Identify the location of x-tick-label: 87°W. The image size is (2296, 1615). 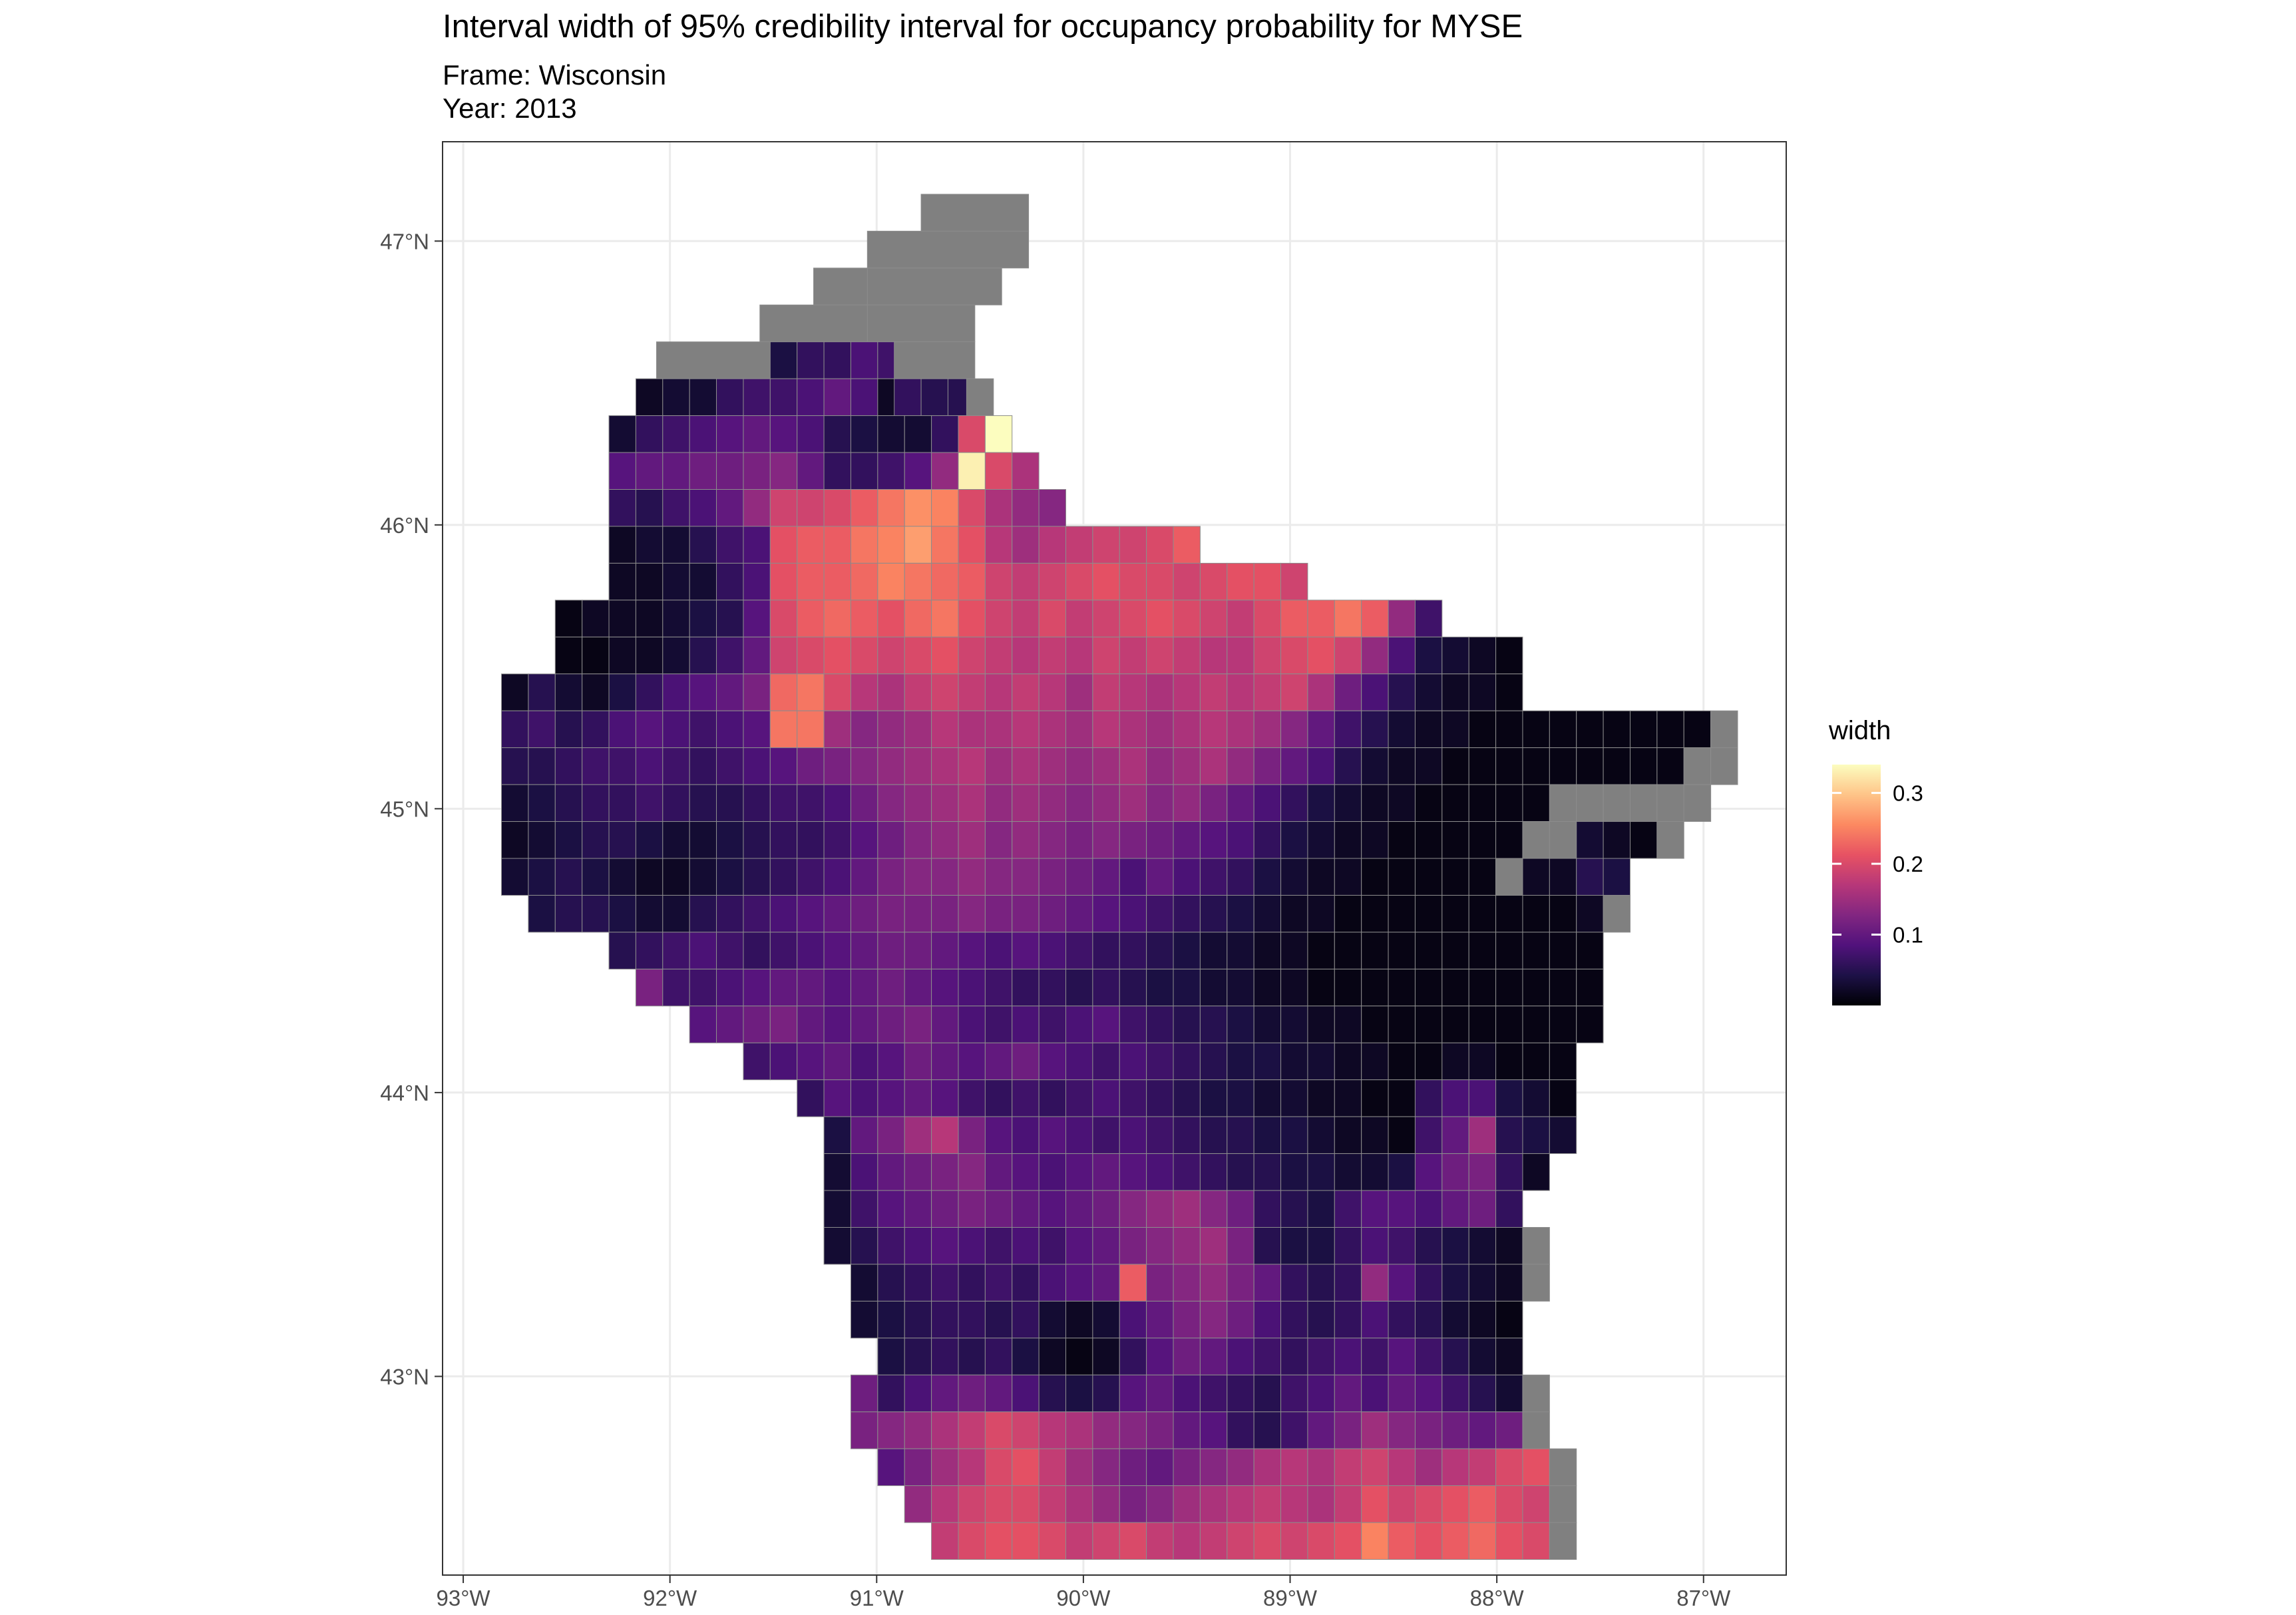
(1703, 1598).